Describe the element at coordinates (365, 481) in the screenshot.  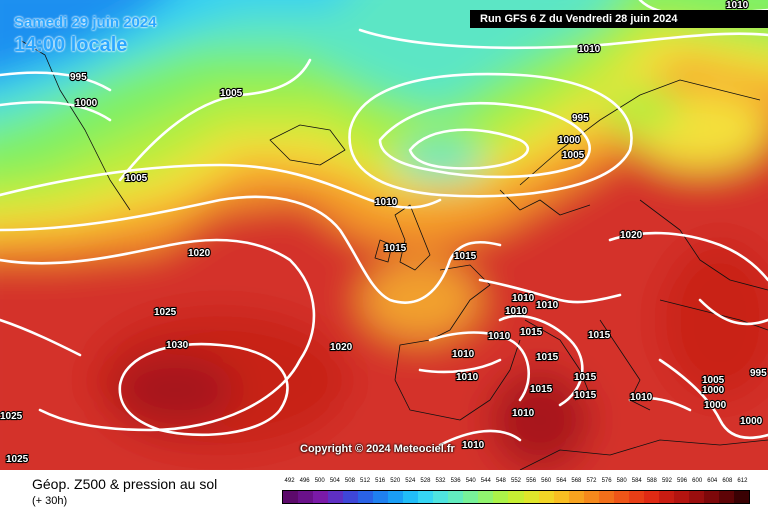
I see `legend-label: 512` at that location.